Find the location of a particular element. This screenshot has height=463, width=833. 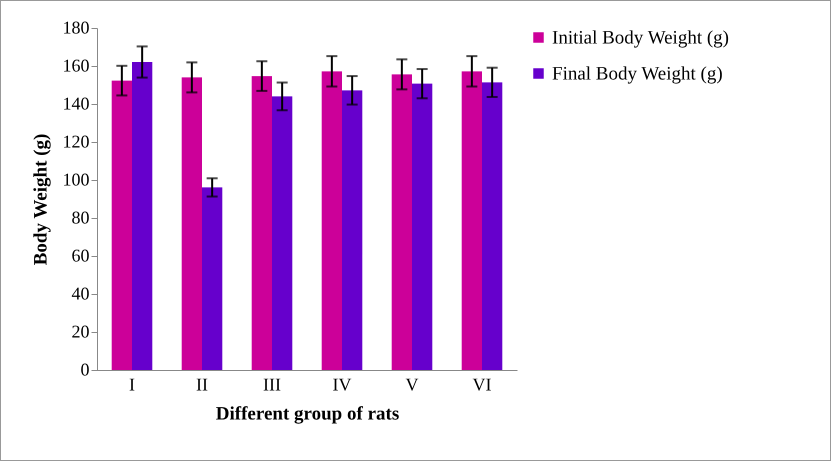

y-tick-label: 80 is located at coordinates (81, 218).